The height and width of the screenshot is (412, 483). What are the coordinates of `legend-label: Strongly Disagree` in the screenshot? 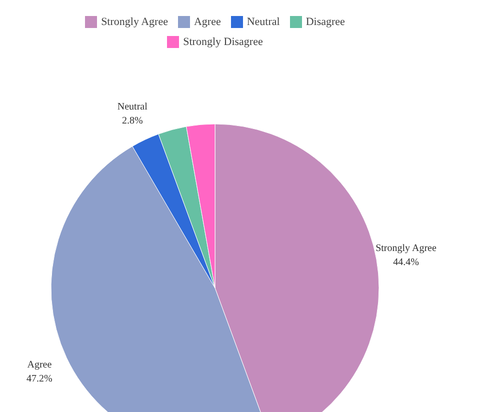 It's located at (223, 42).